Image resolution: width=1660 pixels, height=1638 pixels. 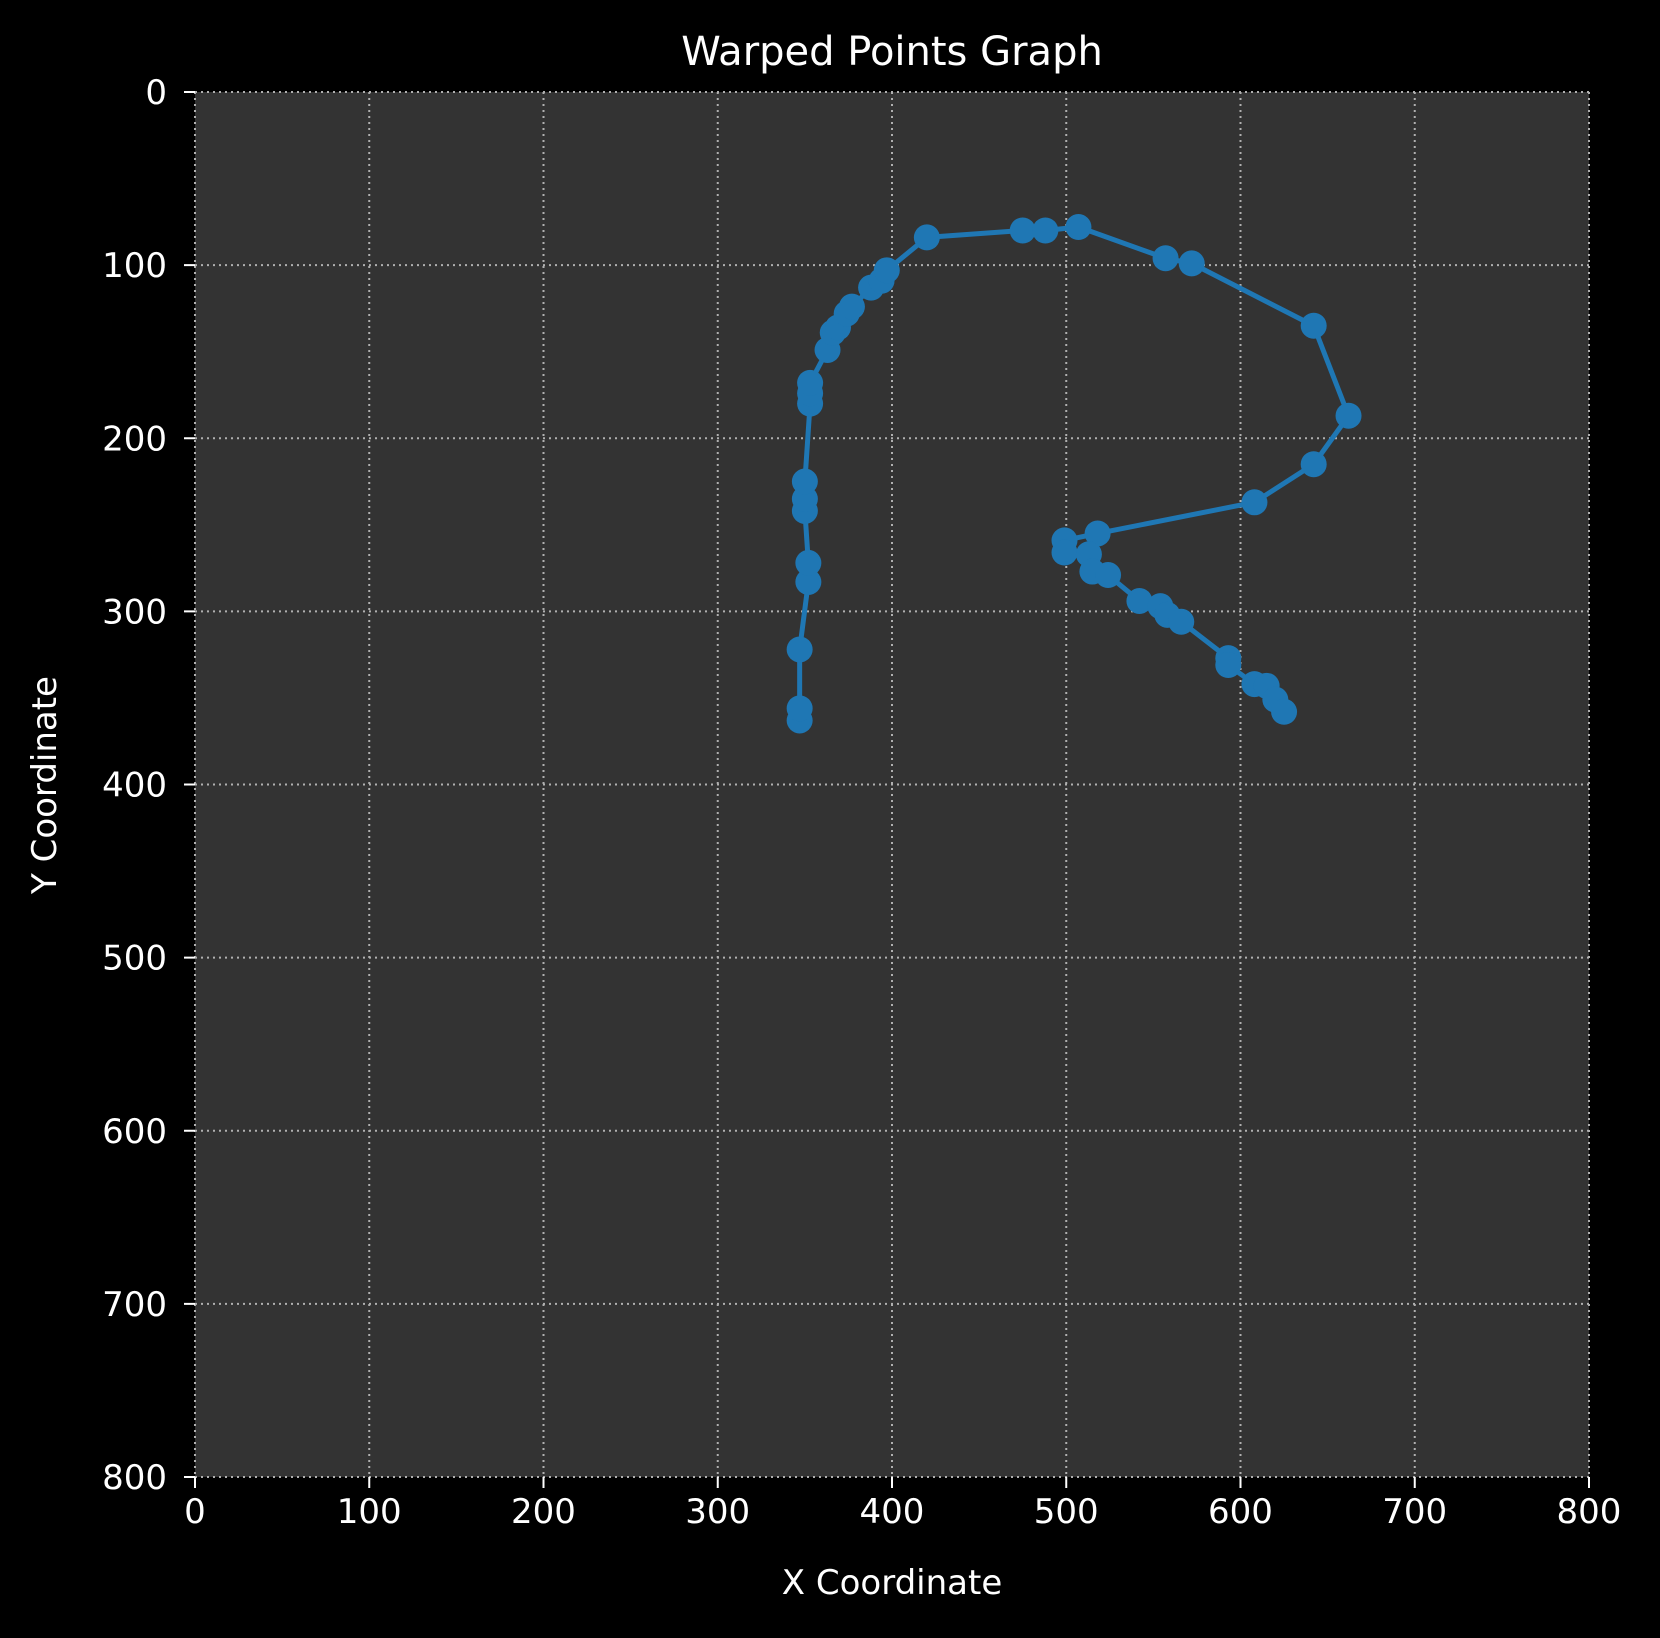 I want to click on x-tick-label: 0, so click(x=195, y=1512).